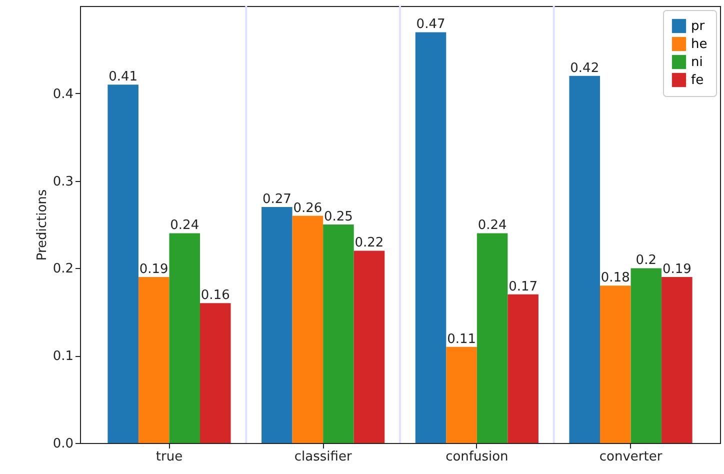 This screenshot has height=474, width=724. I want to click on data-label: 0.11, so click(461, 339).